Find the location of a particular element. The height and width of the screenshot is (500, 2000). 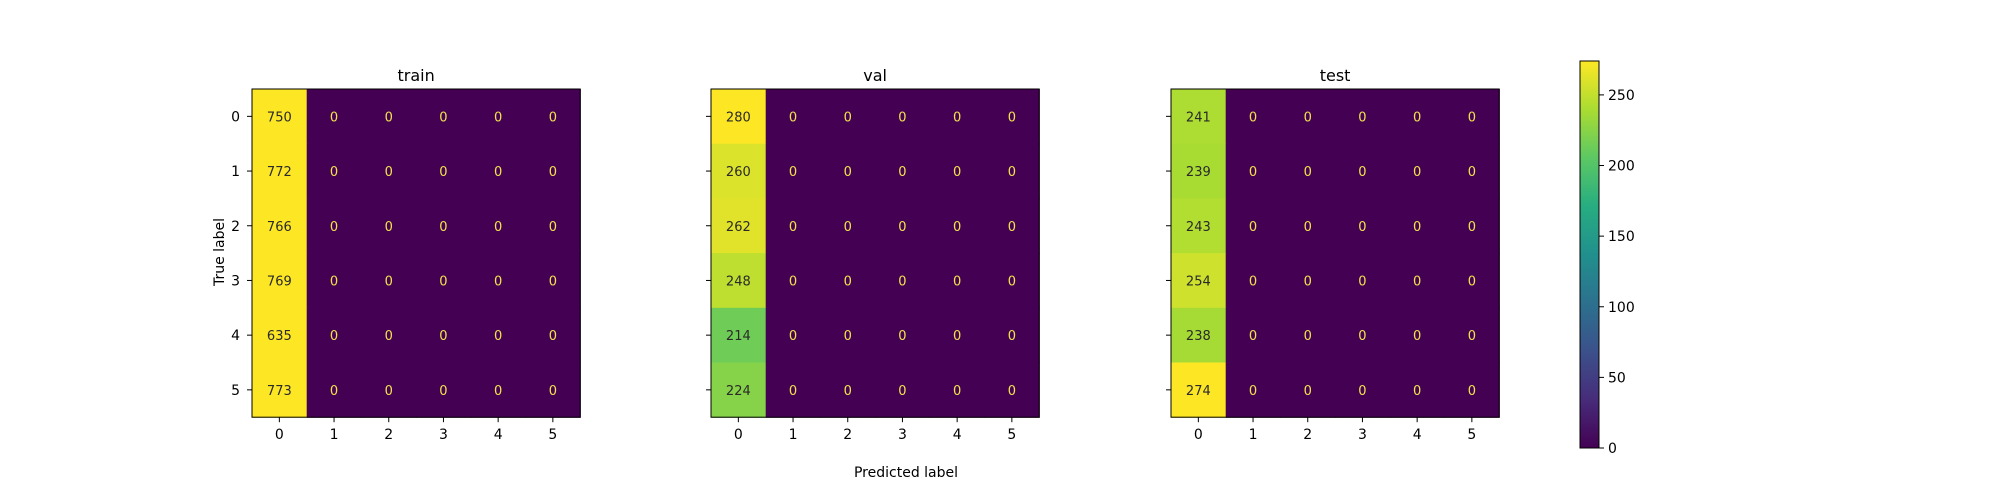

cell-value-label: 239 is located at coordinates (1198, 172).